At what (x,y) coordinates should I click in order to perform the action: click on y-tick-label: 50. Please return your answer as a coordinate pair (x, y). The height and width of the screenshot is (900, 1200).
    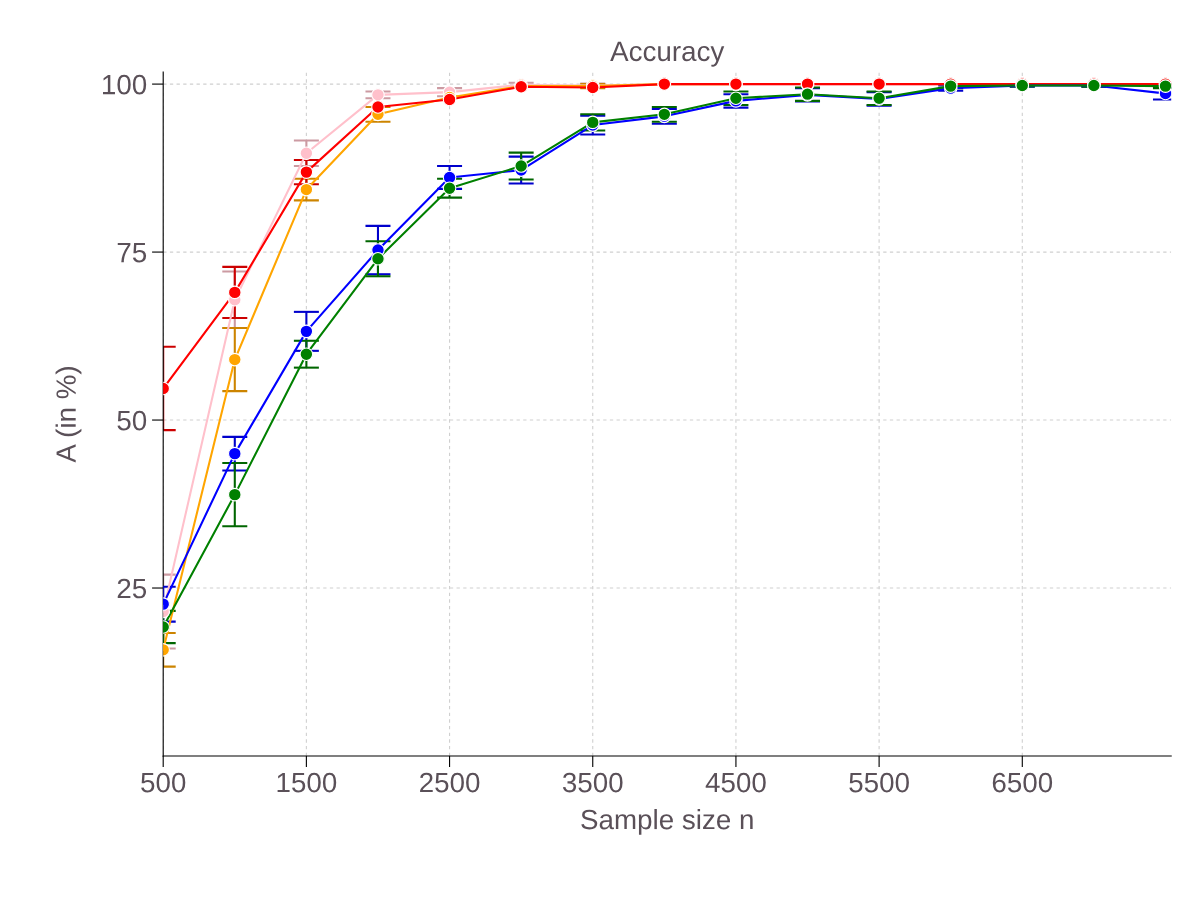
    Looking at the image, I should click on (132, 420).